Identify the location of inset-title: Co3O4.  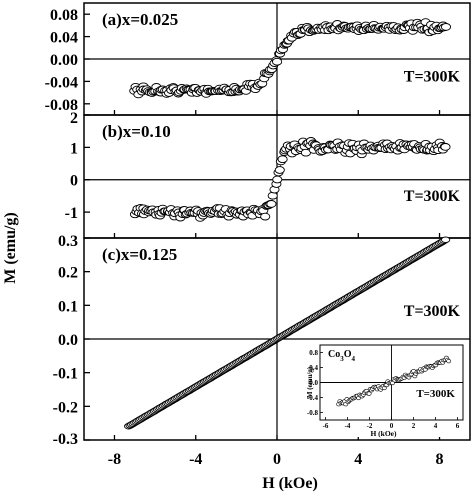
(342, 356).